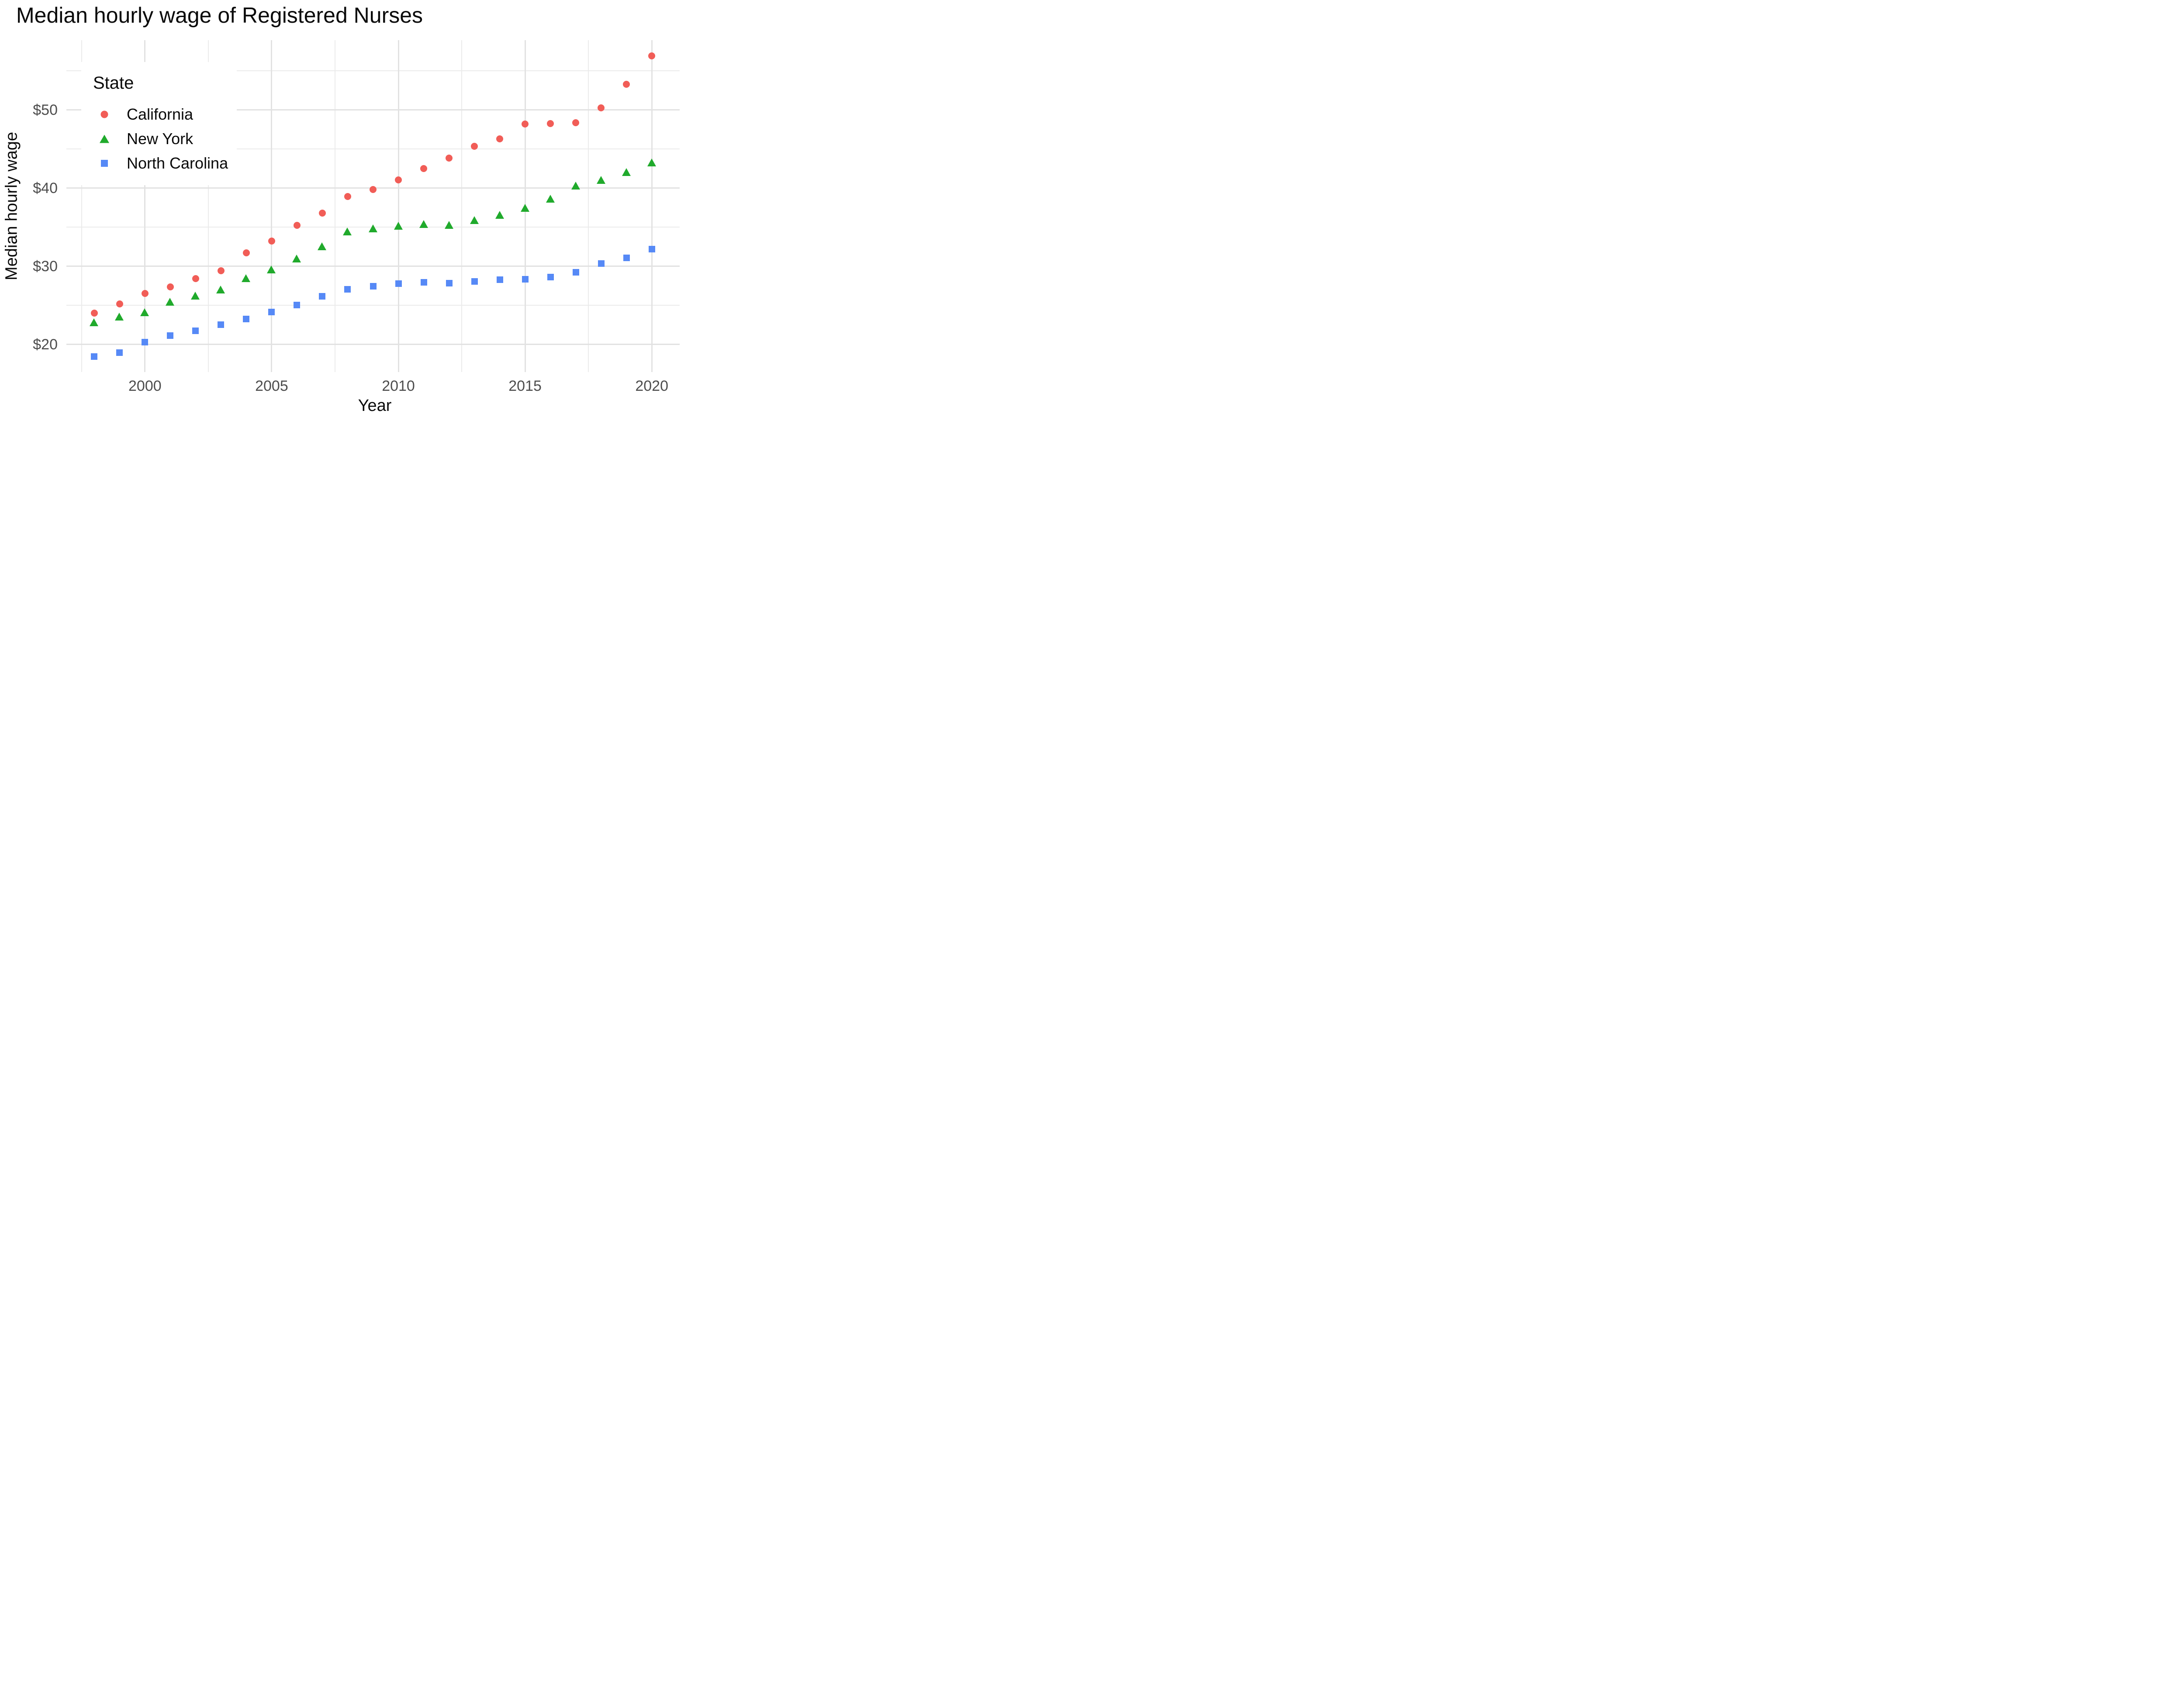 This screenshot has height=1700, width=2184. I want to click on x-axis-title: Year, so click(375, 406).